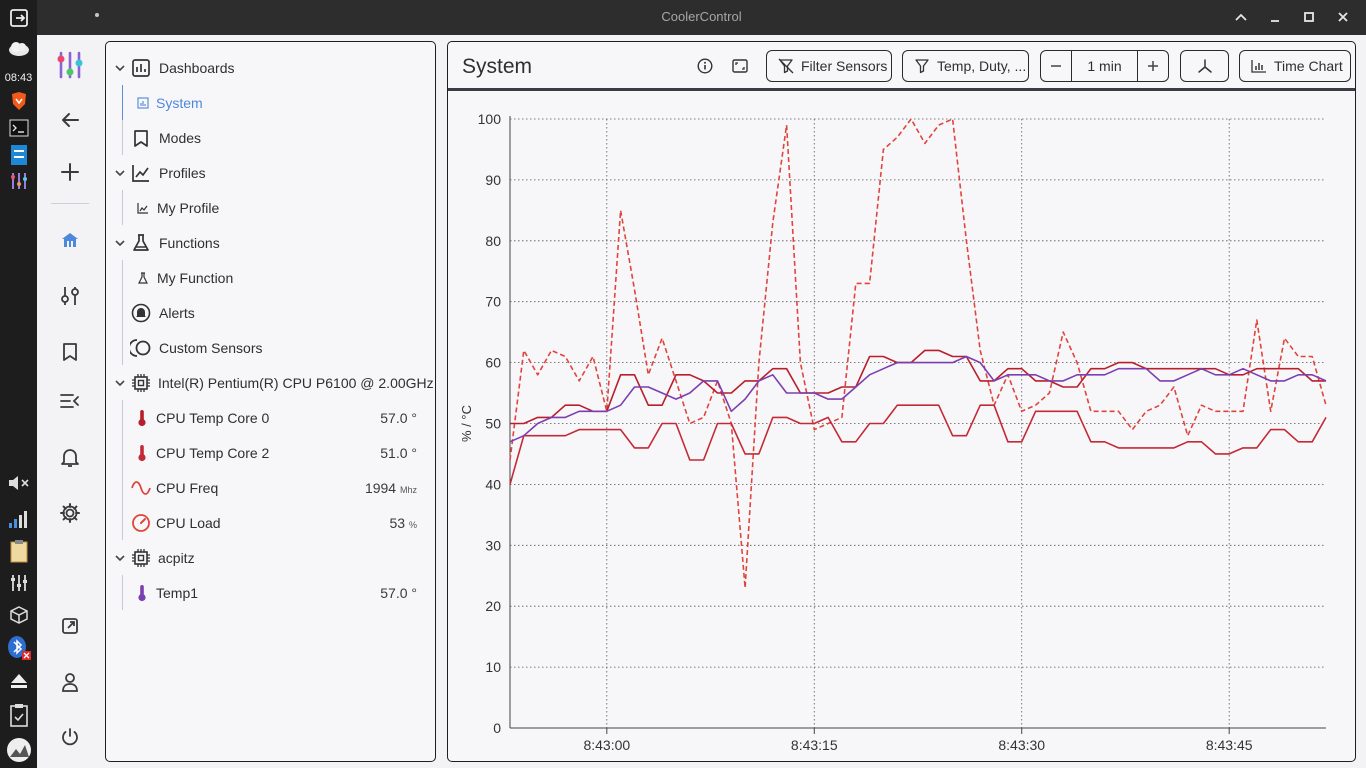 The width and height of the screenshot is (1366, 768). What do you see at coordinates (18, 128) in the screenshot?
I see `terminal-icon` at bounding box center [18, 128].